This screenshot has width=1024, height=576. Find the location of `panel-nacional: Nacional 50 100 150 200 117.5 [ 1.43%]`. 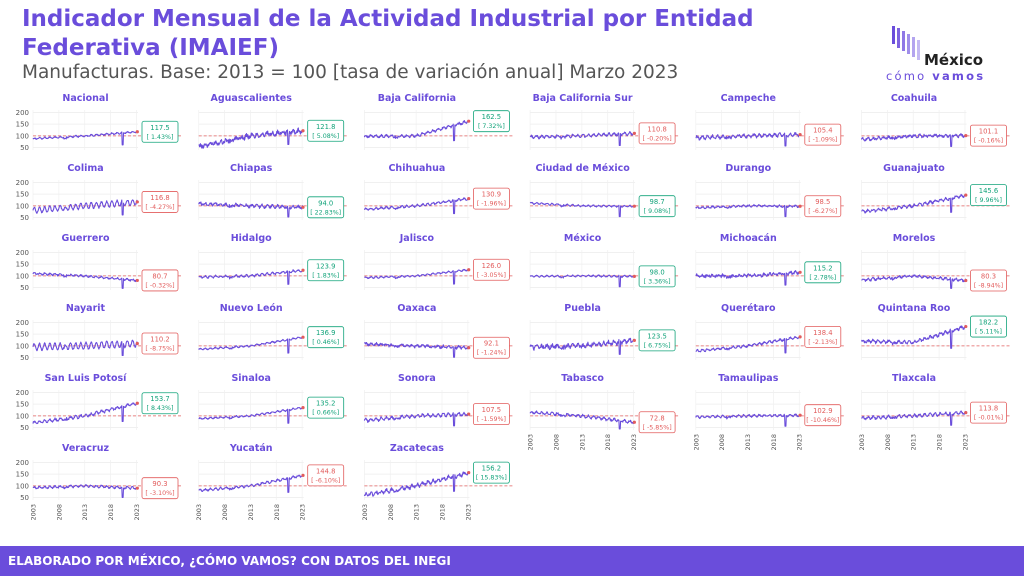

panel-nacional: Nacional 50 100 150 200 117.5 [ 1.43%] is located at coordinates (99, 122).